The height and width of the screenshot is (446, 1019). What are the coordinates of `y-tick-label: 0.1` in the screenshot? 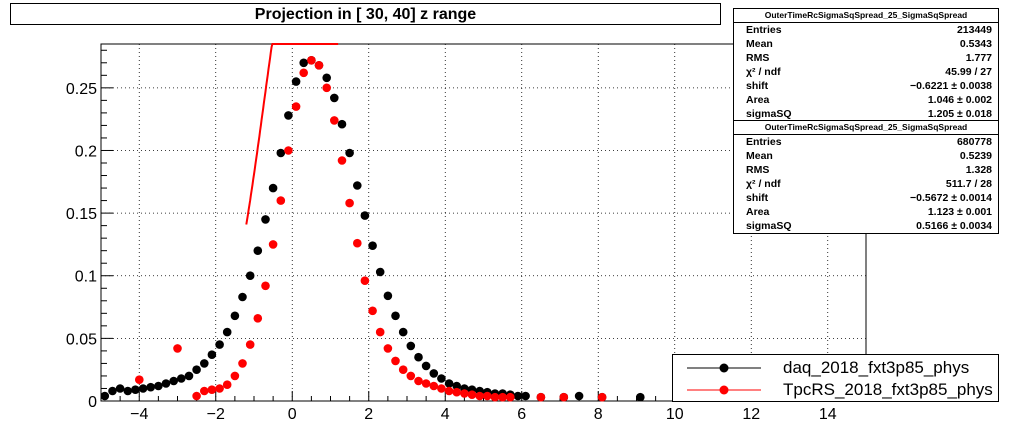 It's located at (86, 277).